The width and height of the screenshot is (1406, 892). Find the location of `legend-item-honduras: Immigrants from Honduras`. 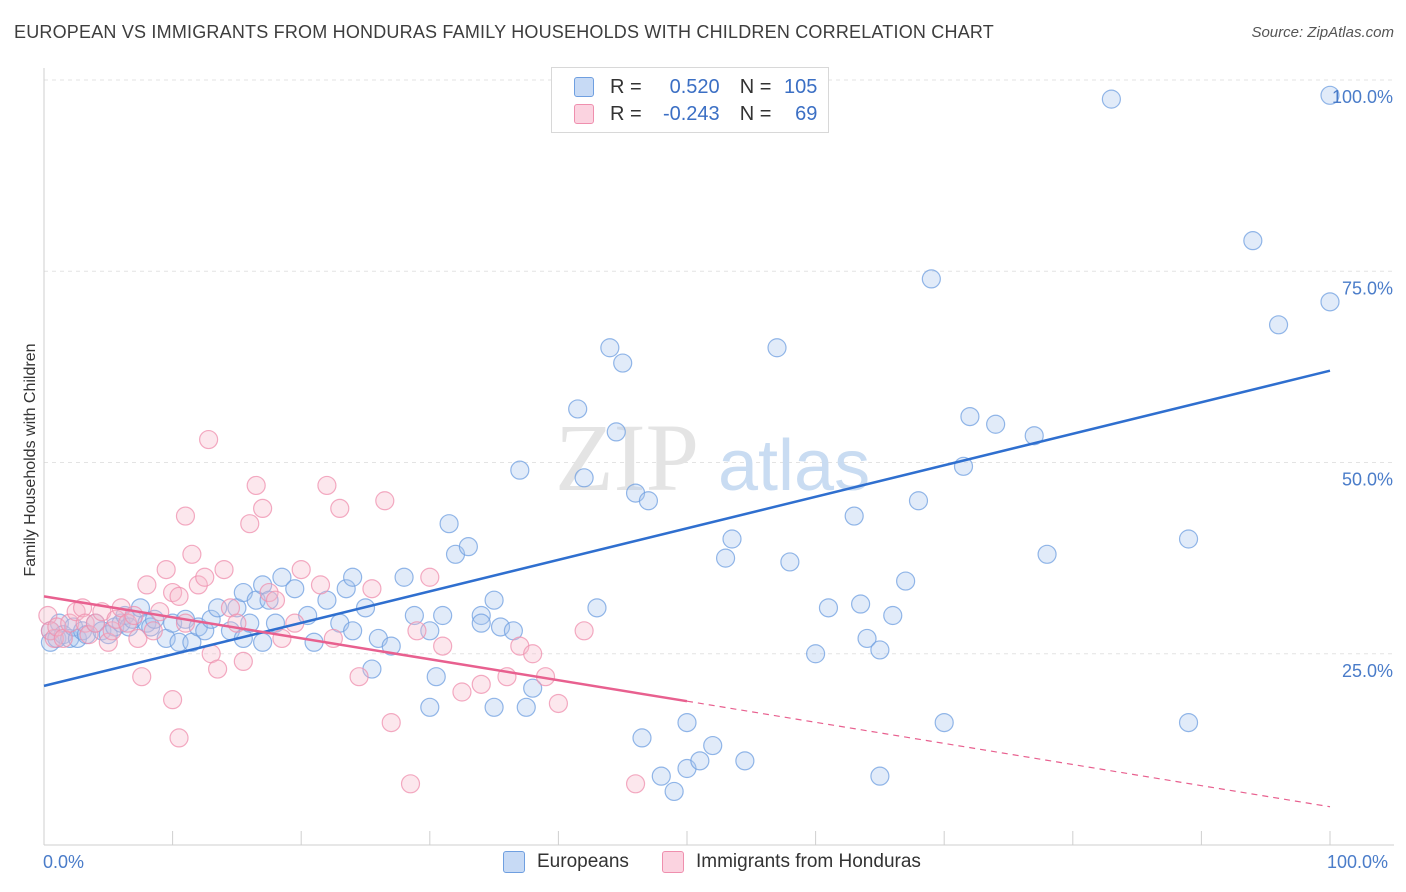

legend-item-honduras: Immigrants from Honduras is located at coordinates (791, 862).